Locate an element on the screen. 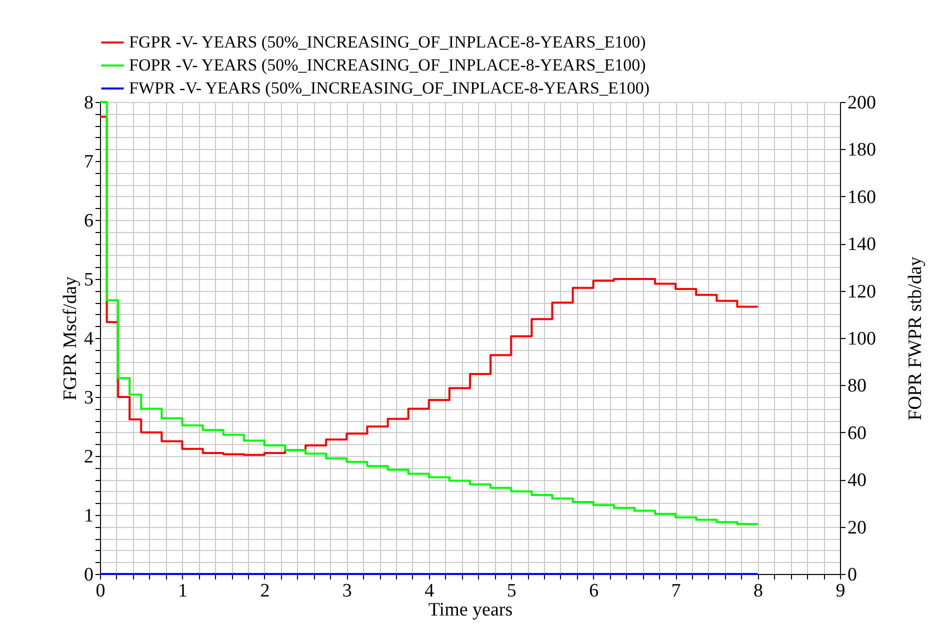  y-axis-title: FGPR Mscf/day is located at coordinates (70, 338).